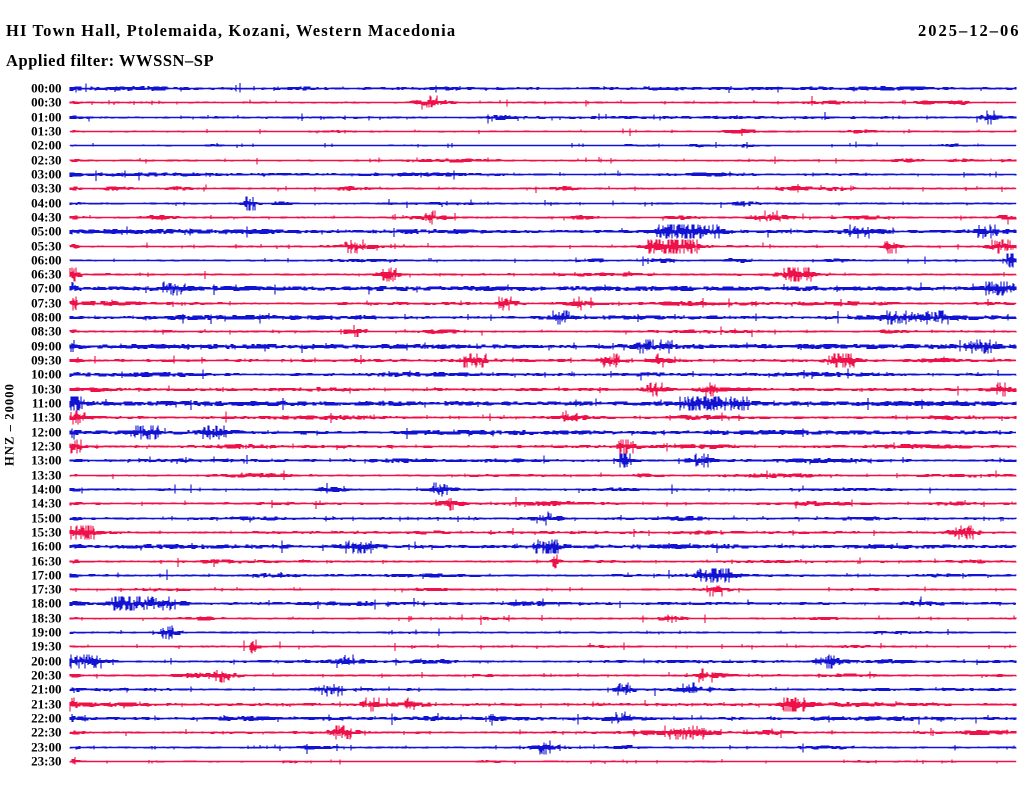 This screenshot has height=785, width=1024. Describe the element at coordinates (46, 202) in the screenshot. I see `svg-text: 04:00` at that location.